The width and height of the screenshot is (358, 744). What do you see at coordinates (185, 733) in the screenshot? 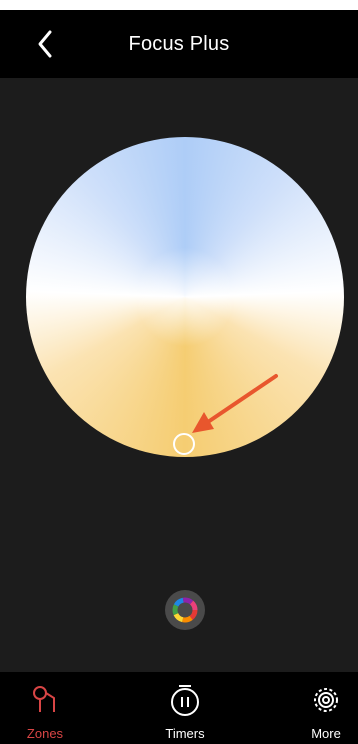
I see `tab-label: Timers` at bounding box center [185, 733].